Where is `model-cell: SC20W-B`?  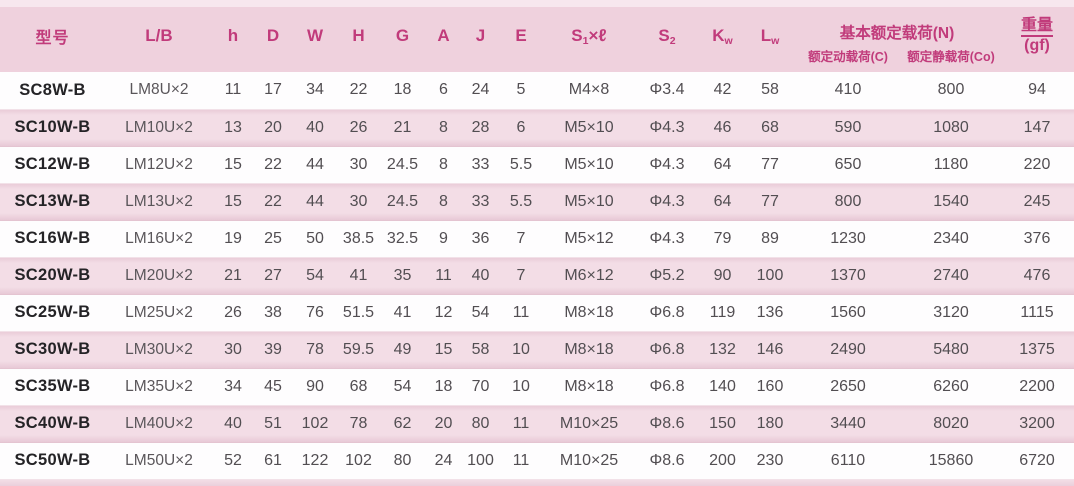
model-cell: SC20W-B is located at coordinates (52, 276).